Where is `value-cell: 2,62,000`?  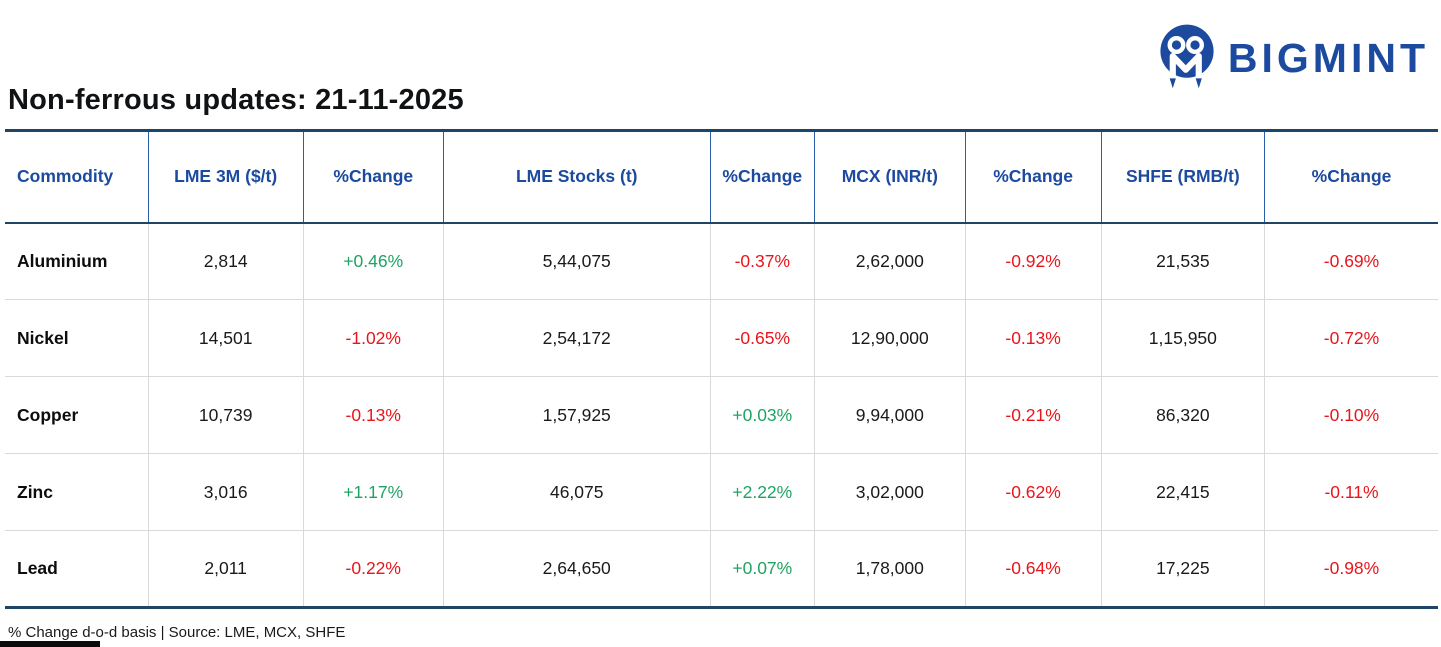
value-cell: 2,62,000 is located at coordinates (890, 261).